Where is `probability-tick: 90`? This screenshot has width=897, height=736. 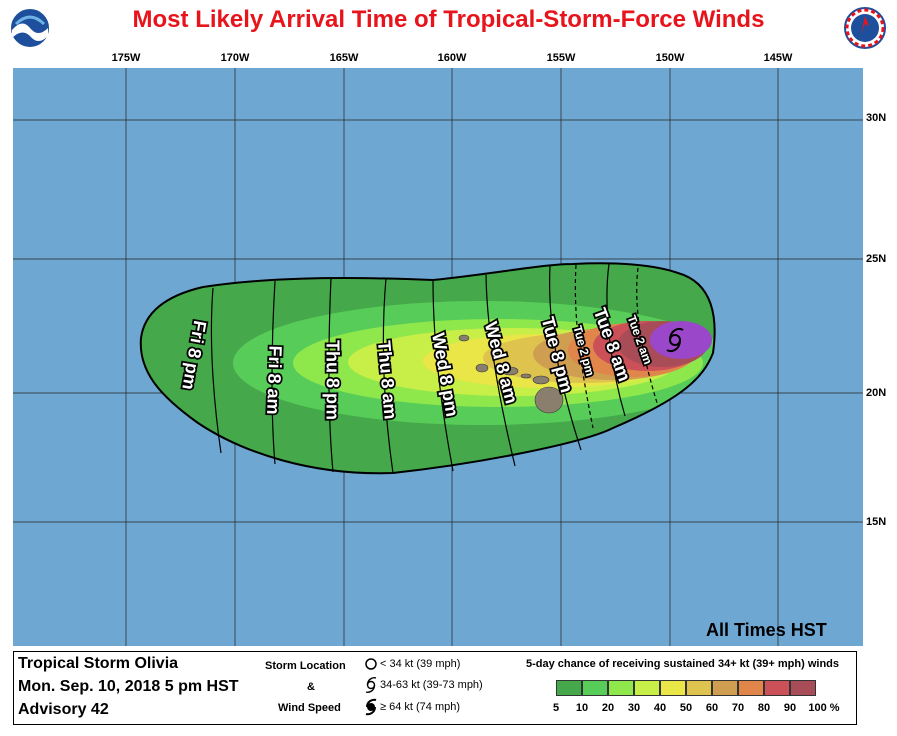 probability-tick: 90 is located at coordinates (790, 708).